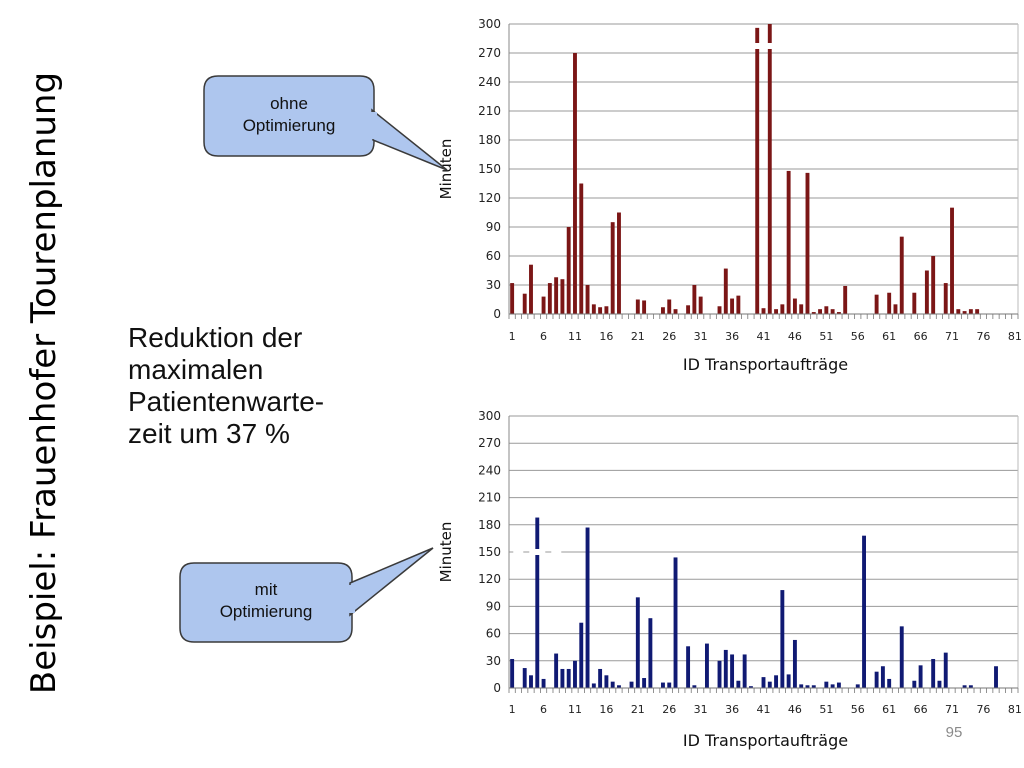 Image resolution: width=1024 pixels, height=768 pixels. What do you see at coordinates (266, 601) in the screenshot?
I see `callout-label-bottom: mit Optimierung` at bounding box center [266, 601].